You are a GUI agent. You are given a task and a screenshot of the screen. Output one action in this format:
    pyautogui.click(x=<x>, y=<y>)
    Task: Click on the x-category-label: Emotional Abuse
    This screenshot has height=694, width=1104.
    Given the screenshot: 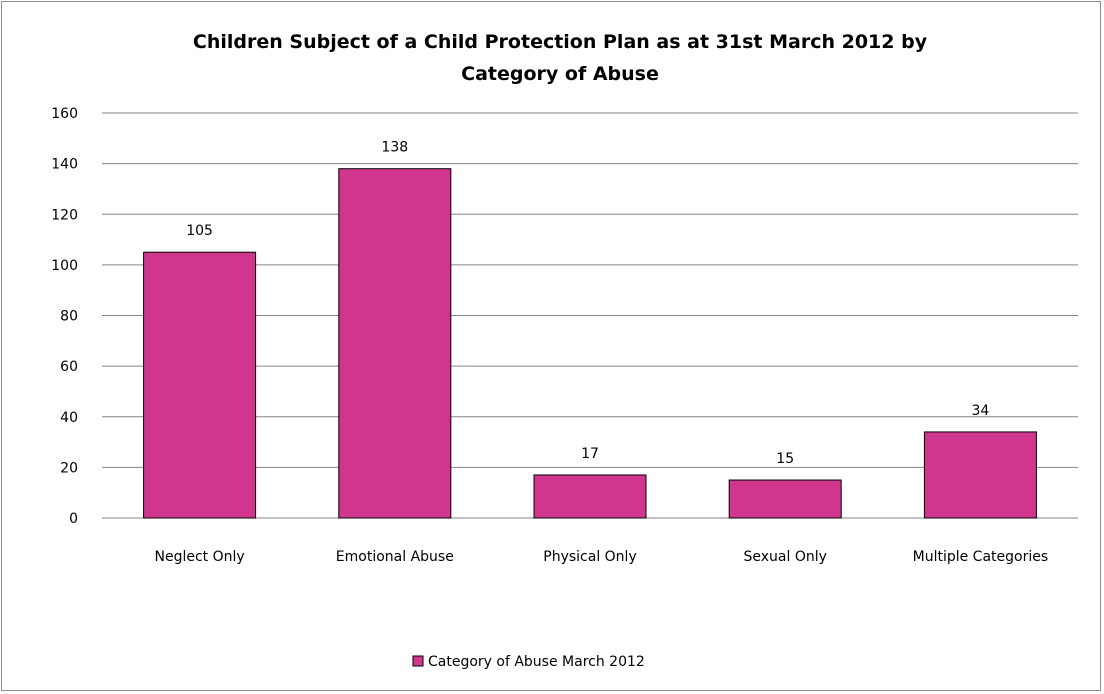 What is the action you would take?
    pyautogui.click(x=395, y=557)
    